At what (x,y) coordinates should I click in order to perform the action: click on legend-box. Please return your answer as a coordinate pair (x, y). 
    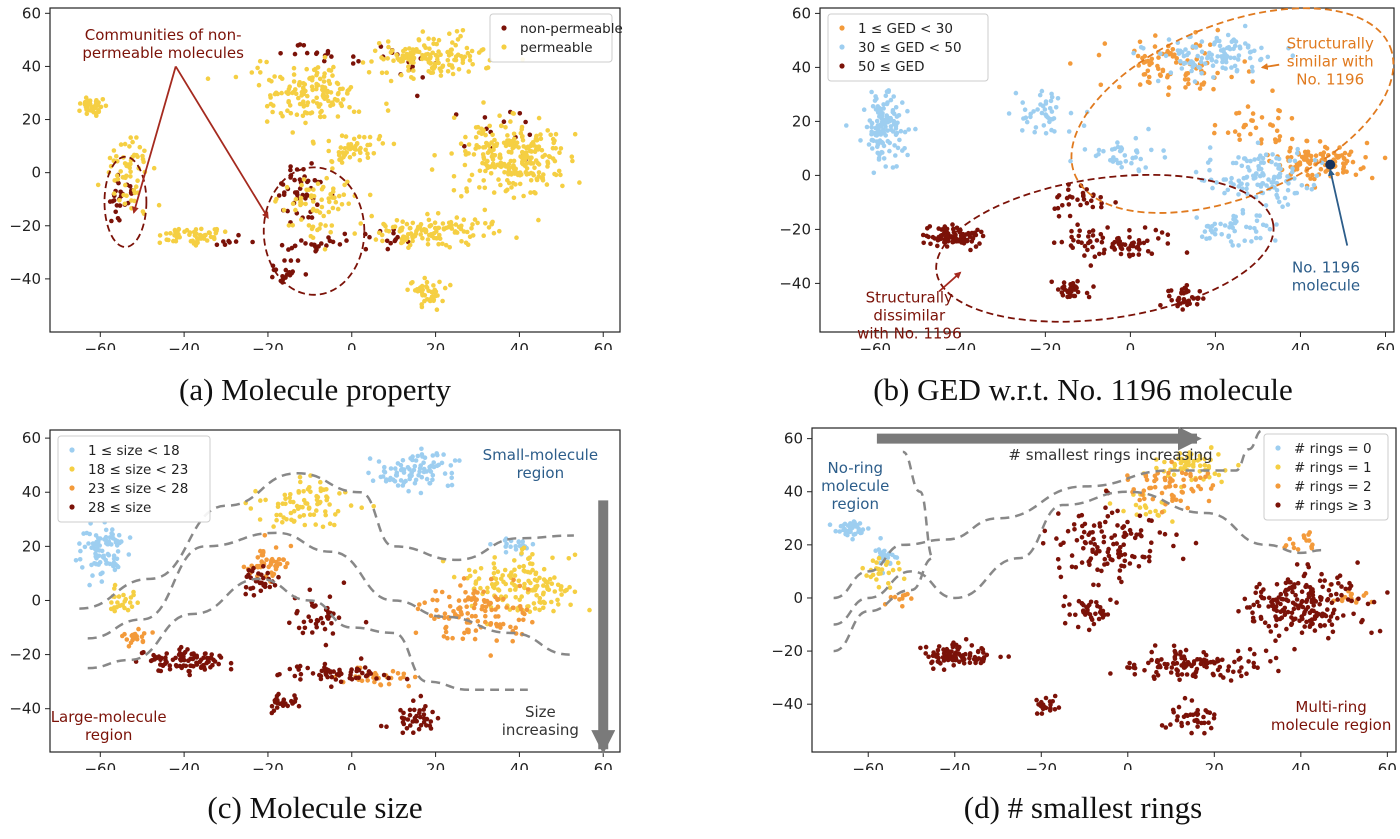
    Looking at the image, I should click on (134, 479).